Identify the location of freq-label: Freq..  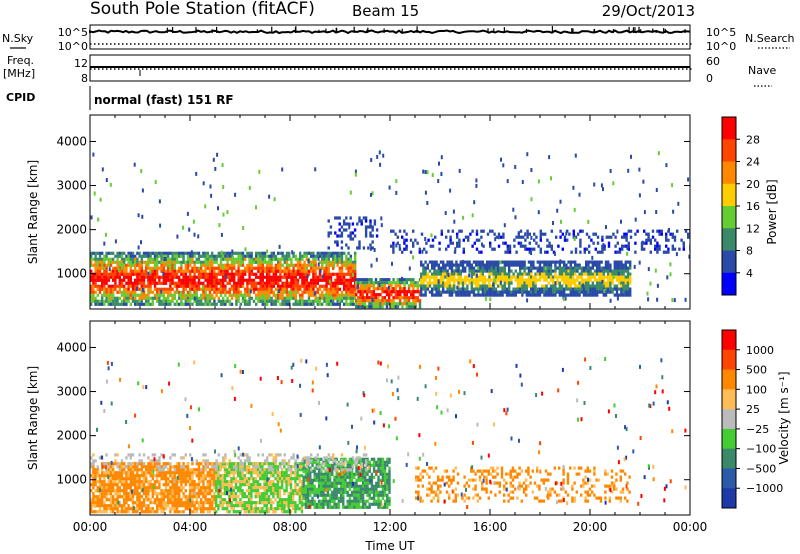
(20, 60).